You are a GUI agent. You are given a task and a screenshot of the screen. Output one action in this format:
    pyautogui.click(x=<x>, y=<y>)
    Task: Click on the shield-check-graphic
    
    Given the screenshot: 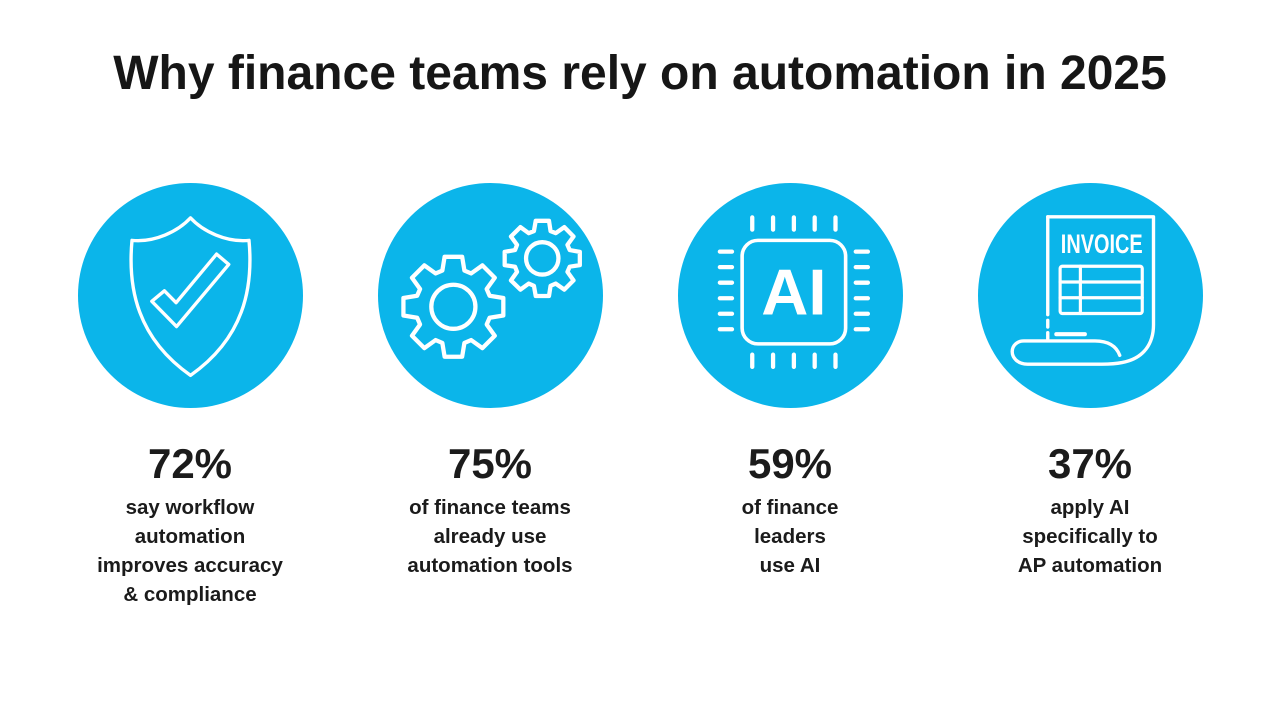 What is the action you would take?
    pyautogui.click(x=190, y=297)
    